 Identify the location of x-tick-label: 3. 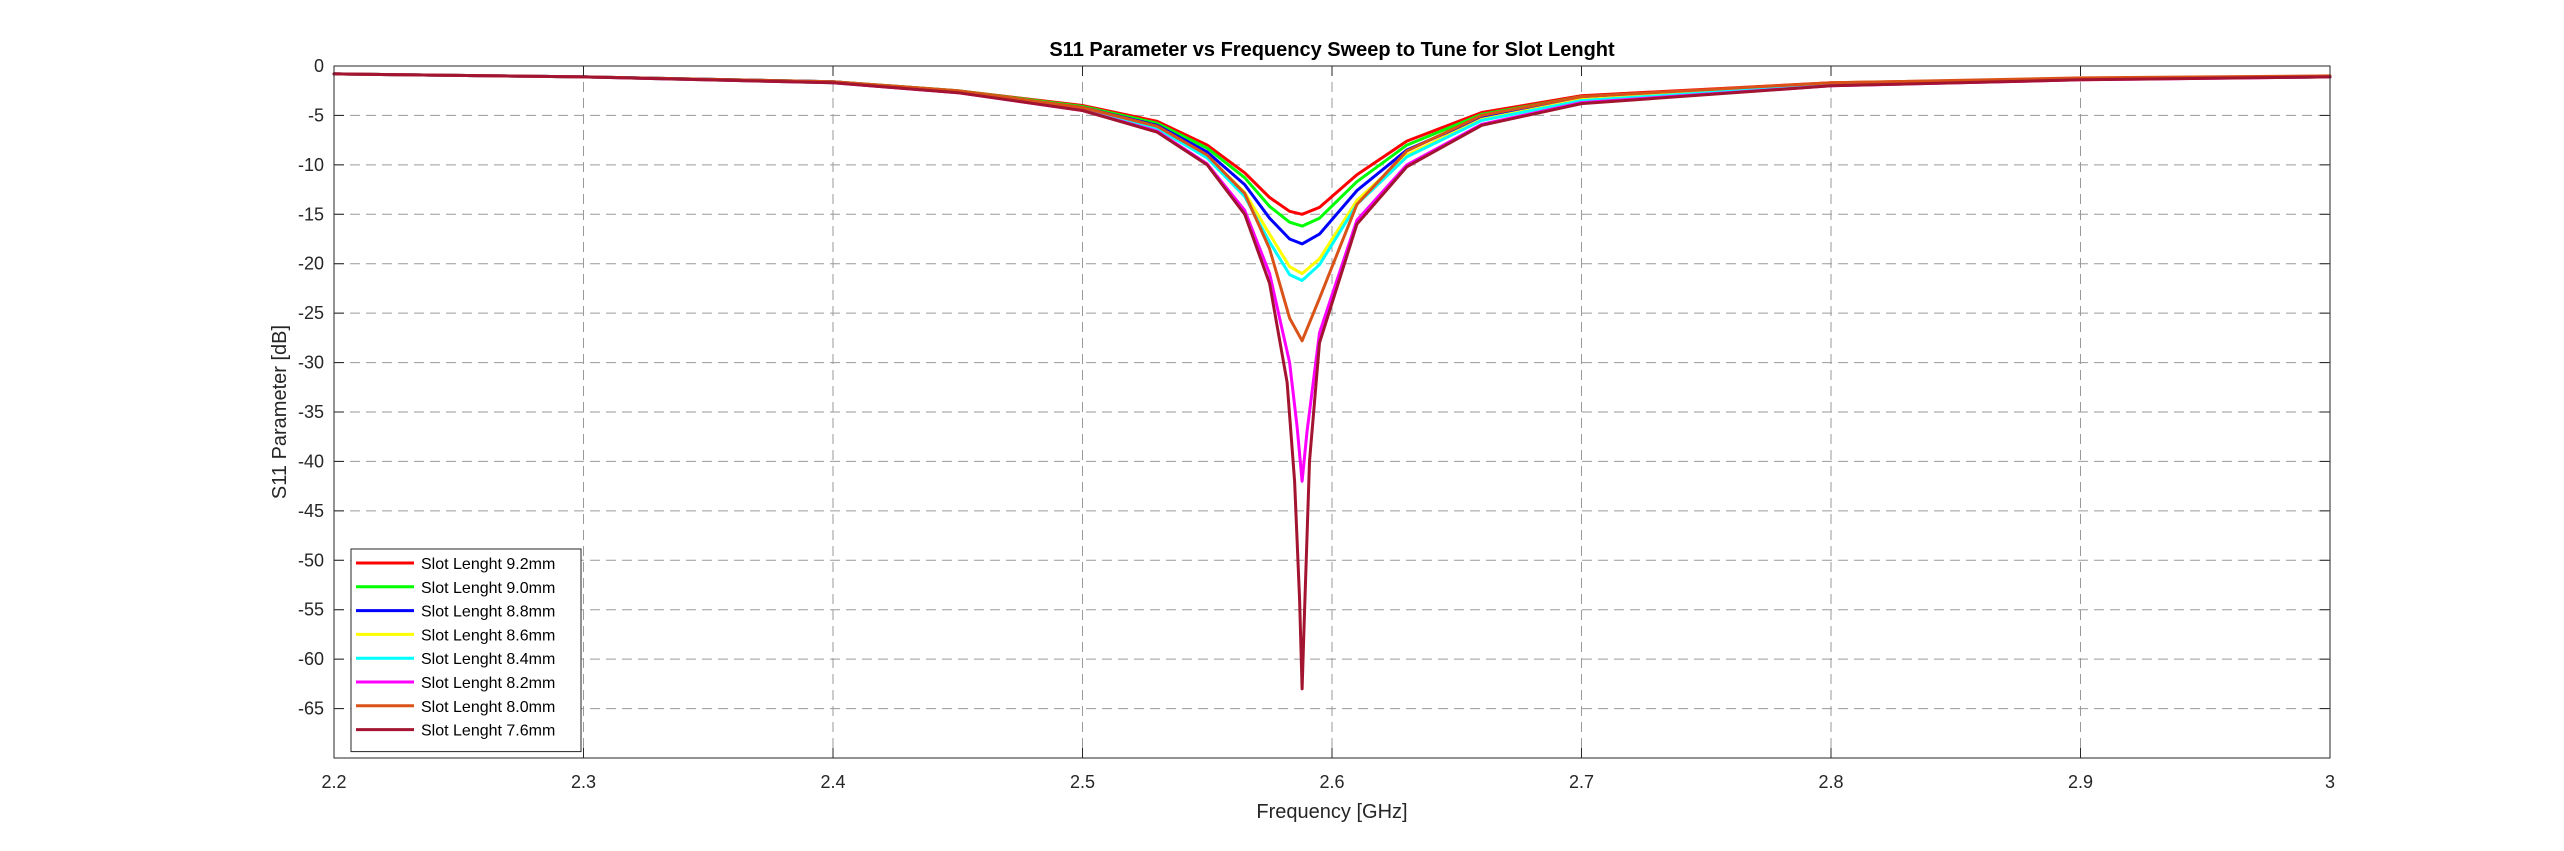
(2330, 782).